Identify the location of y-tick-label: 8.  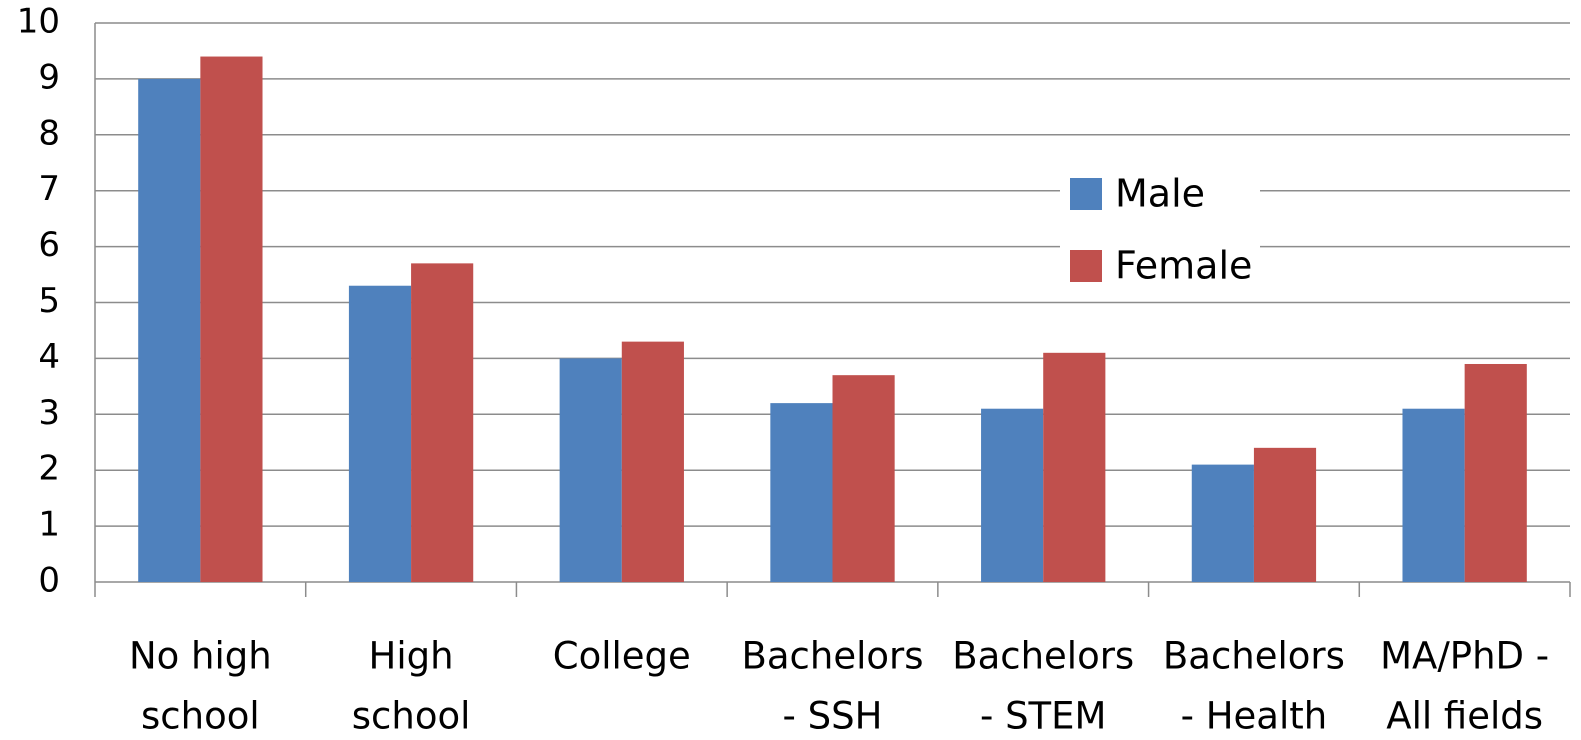
(49, 133).